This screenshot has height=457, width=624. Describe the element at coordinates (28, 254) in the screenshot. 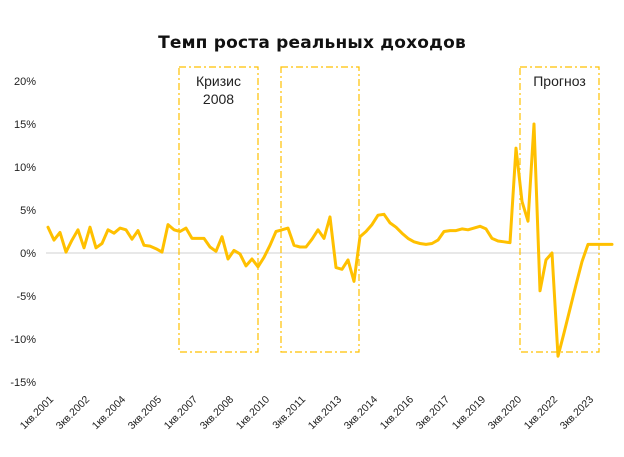

I see `y-tick-label: 0%` at that location.